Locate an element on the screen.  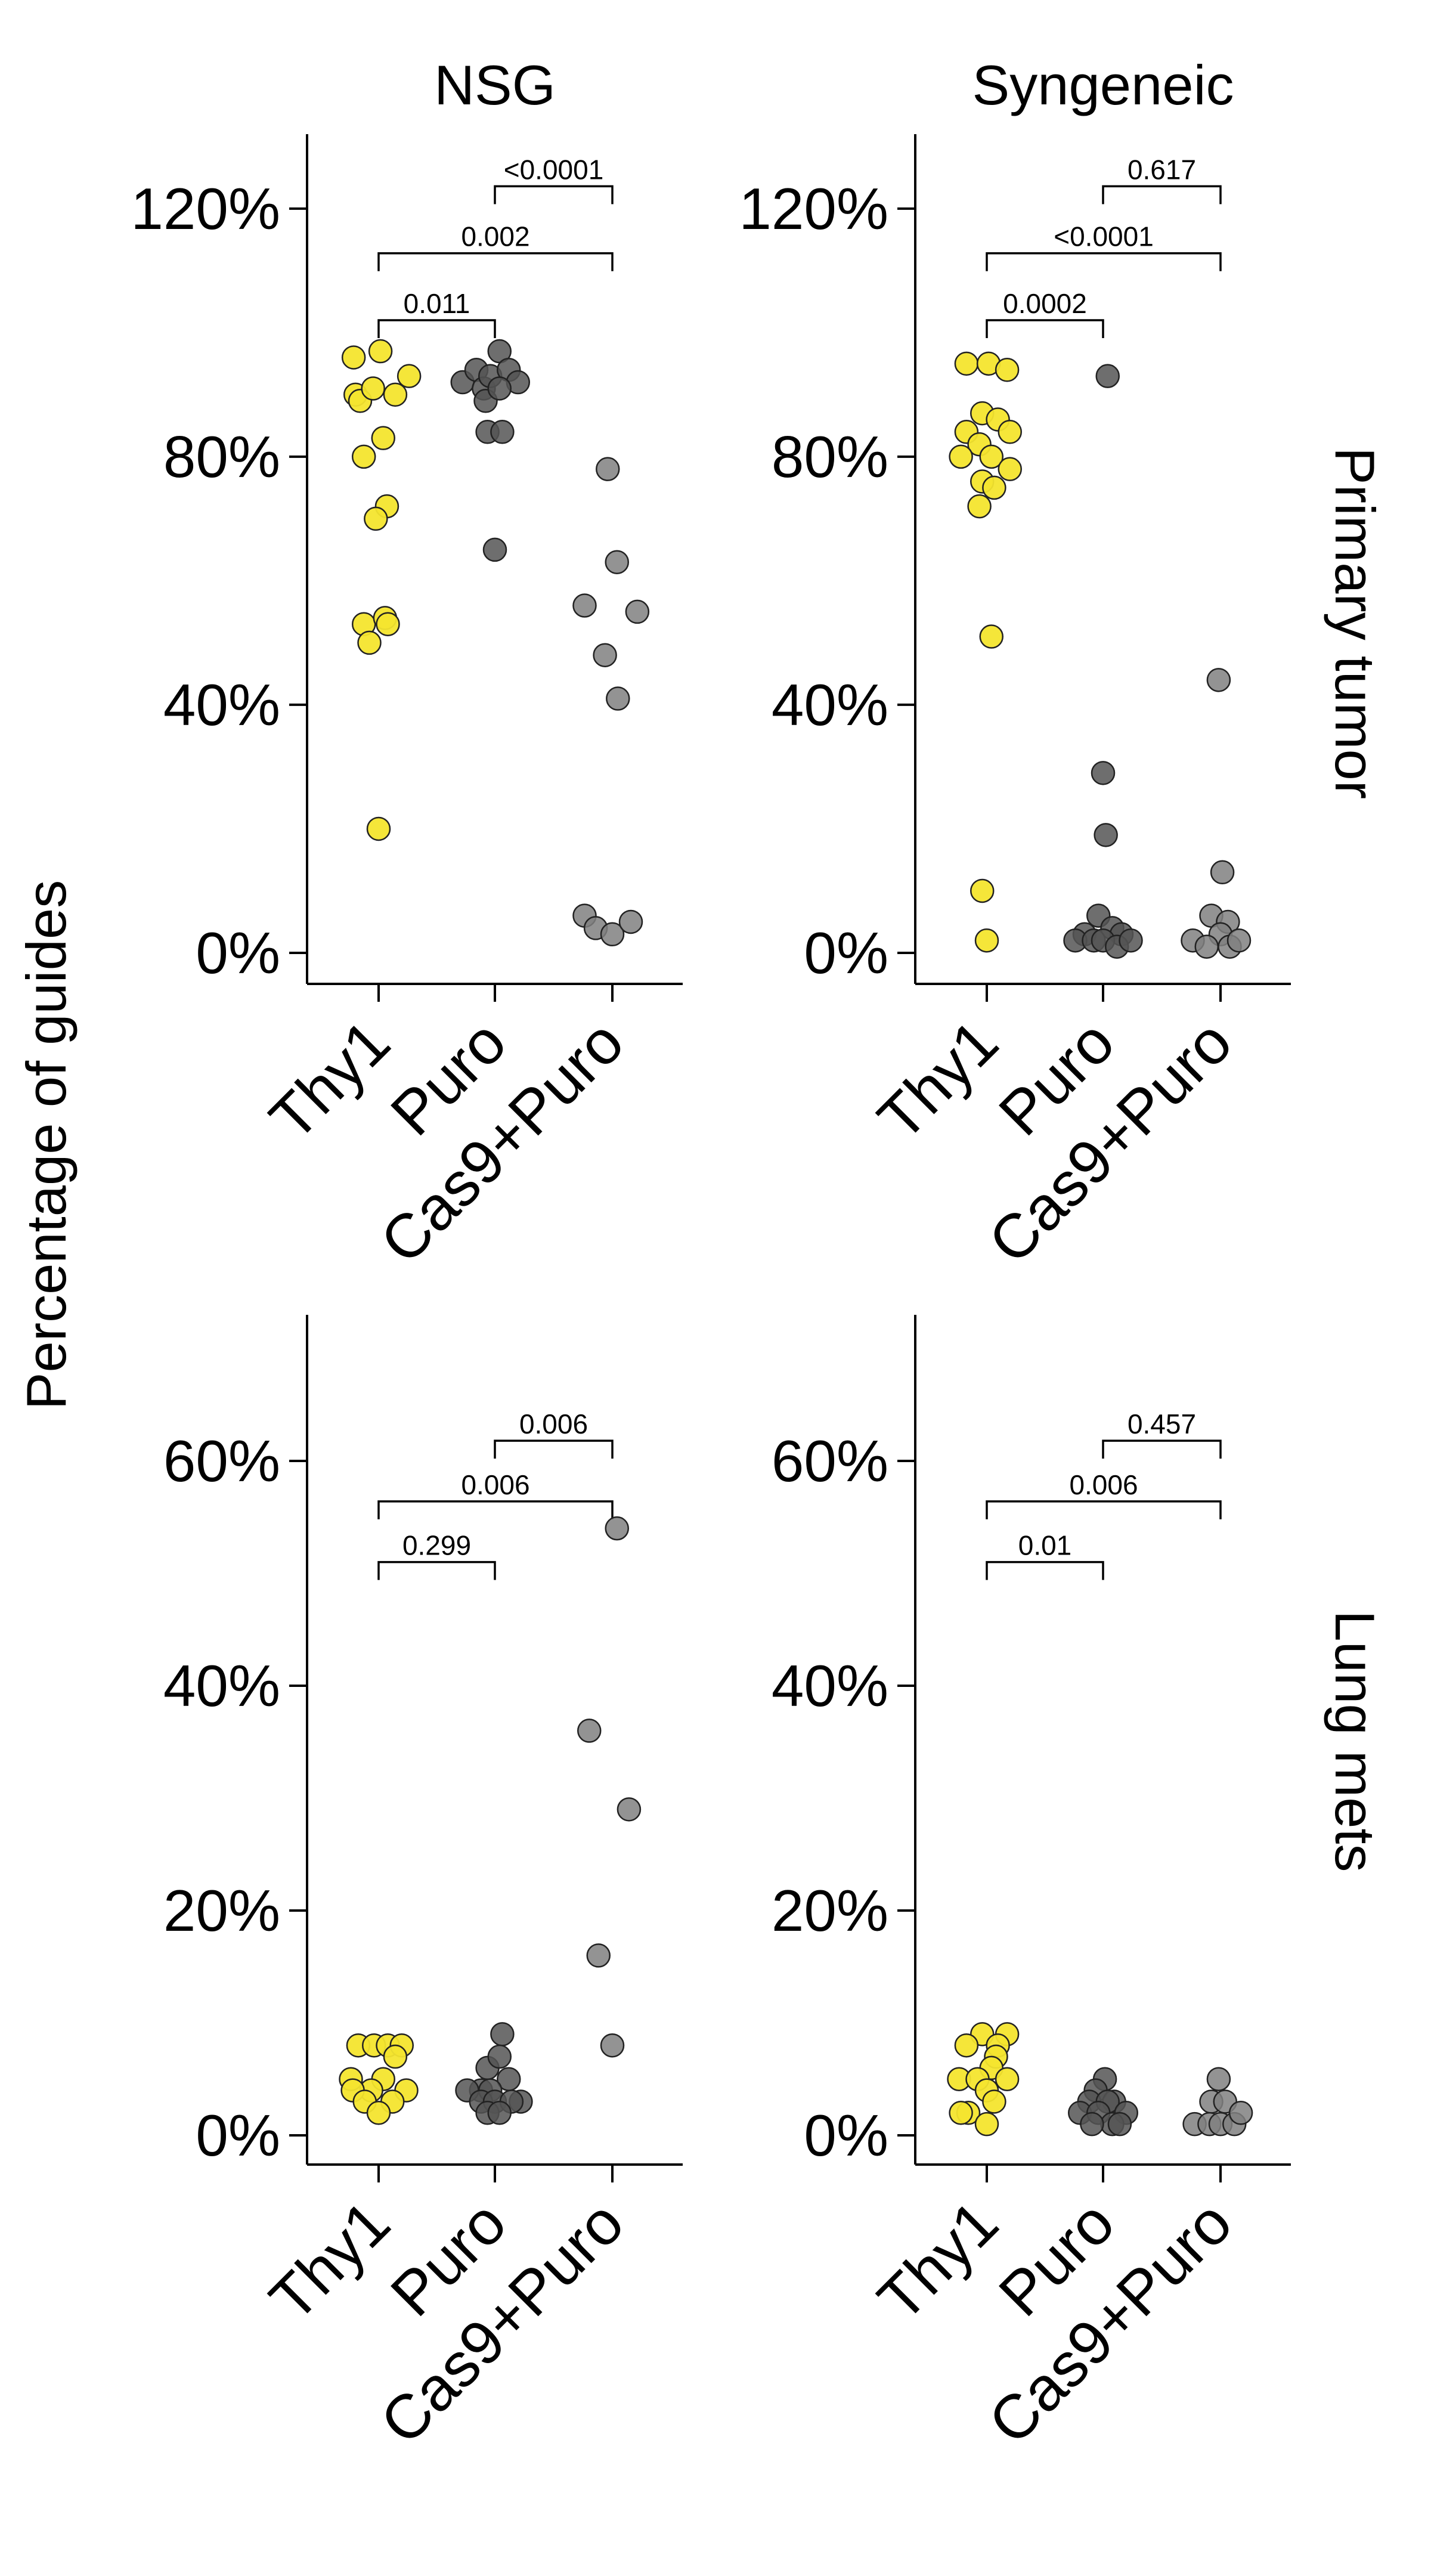
p-value-label: 0.011 is located at coordinates (437, 303).